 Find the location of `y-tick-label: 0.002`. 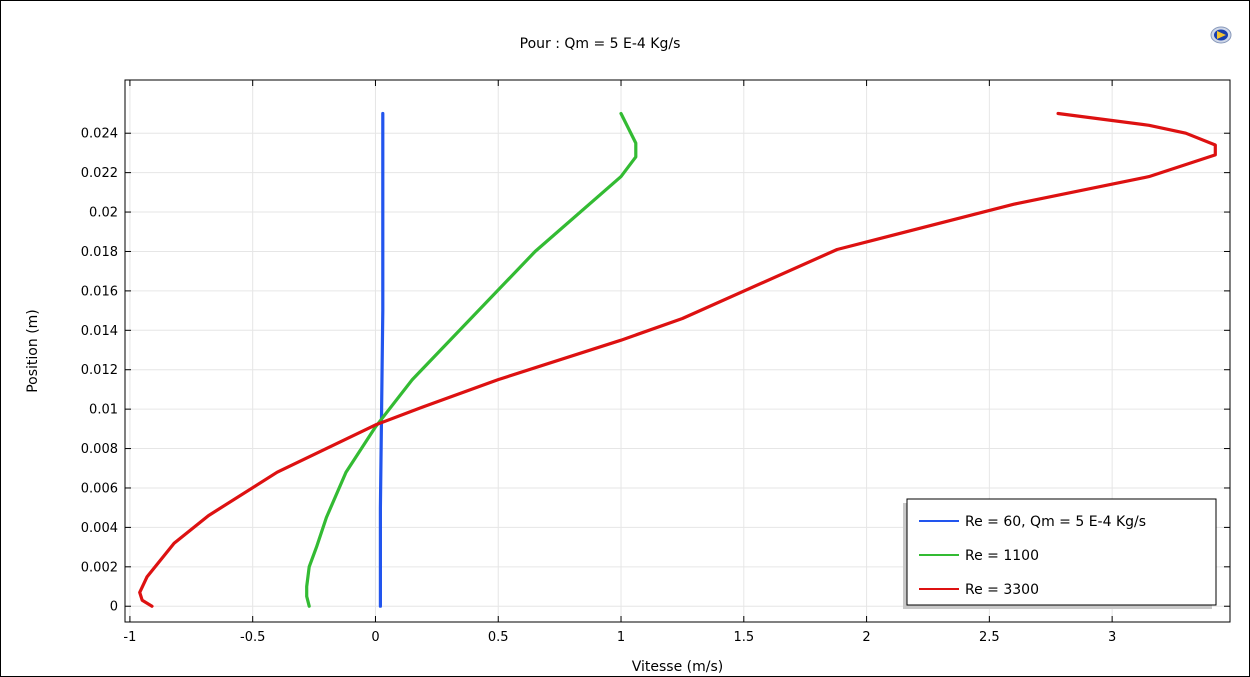

y-tick-label: 0.002 is located at coordinates (99, 567).